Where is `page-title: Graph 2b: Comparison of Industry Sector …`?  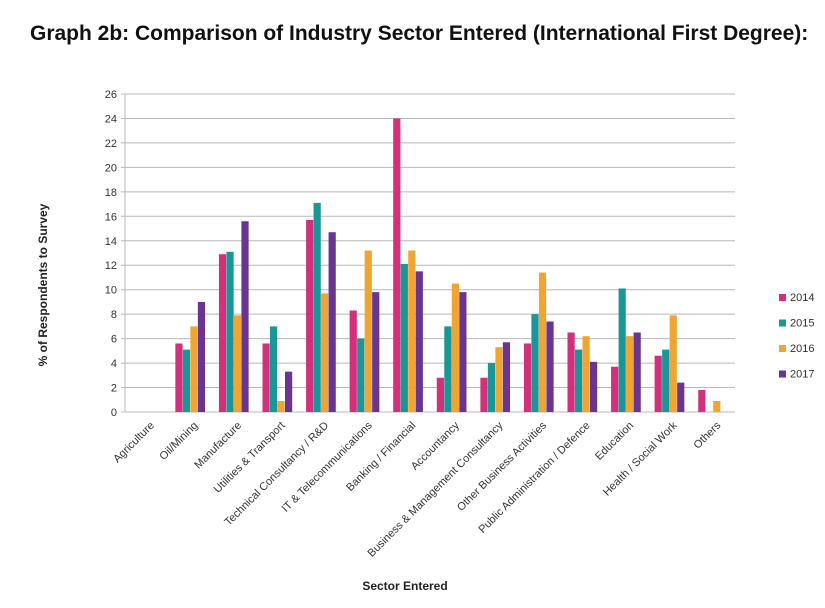 page-title: Graph 2b: Comparison of Industry Sector … is located at coordinates (419, 33).